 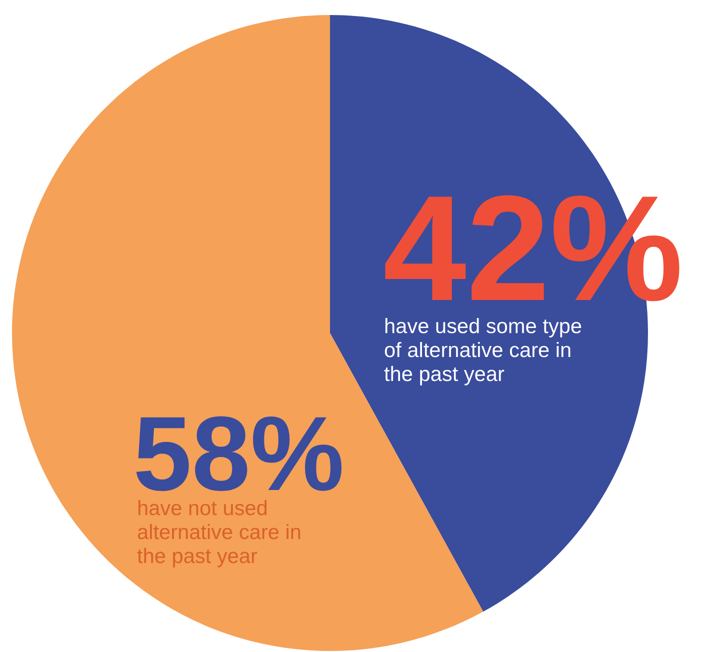 What do you see at coordinates (239, 454) in the screenshot?
I see `data-label: 58%` at bounding box center [239, 454].